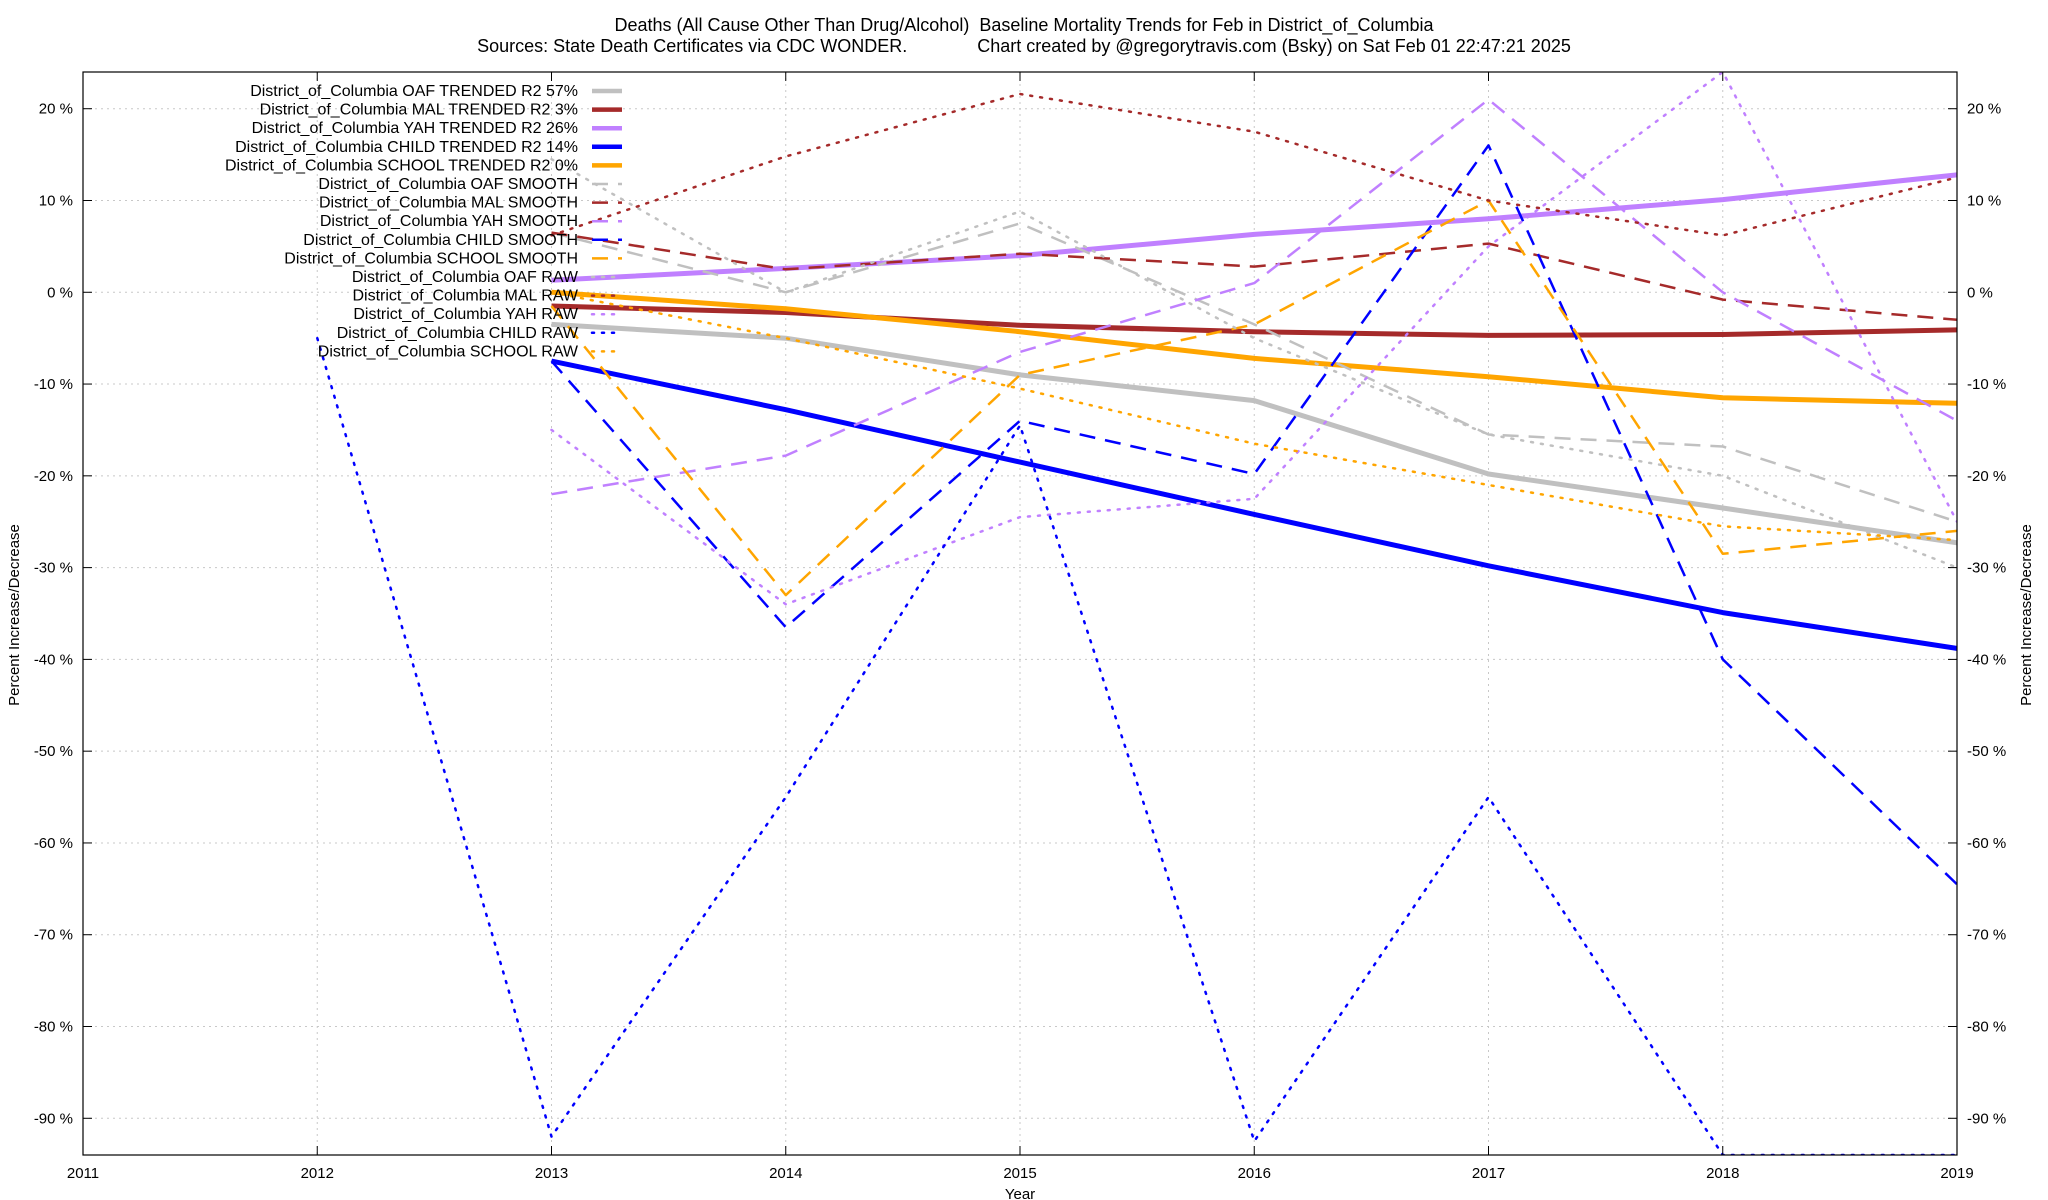 This screenshot has width=2048, height=1200. Describe the element at coordinates (1254, 320) in the screenshot. I see `series-line-mal-trended` at that location.